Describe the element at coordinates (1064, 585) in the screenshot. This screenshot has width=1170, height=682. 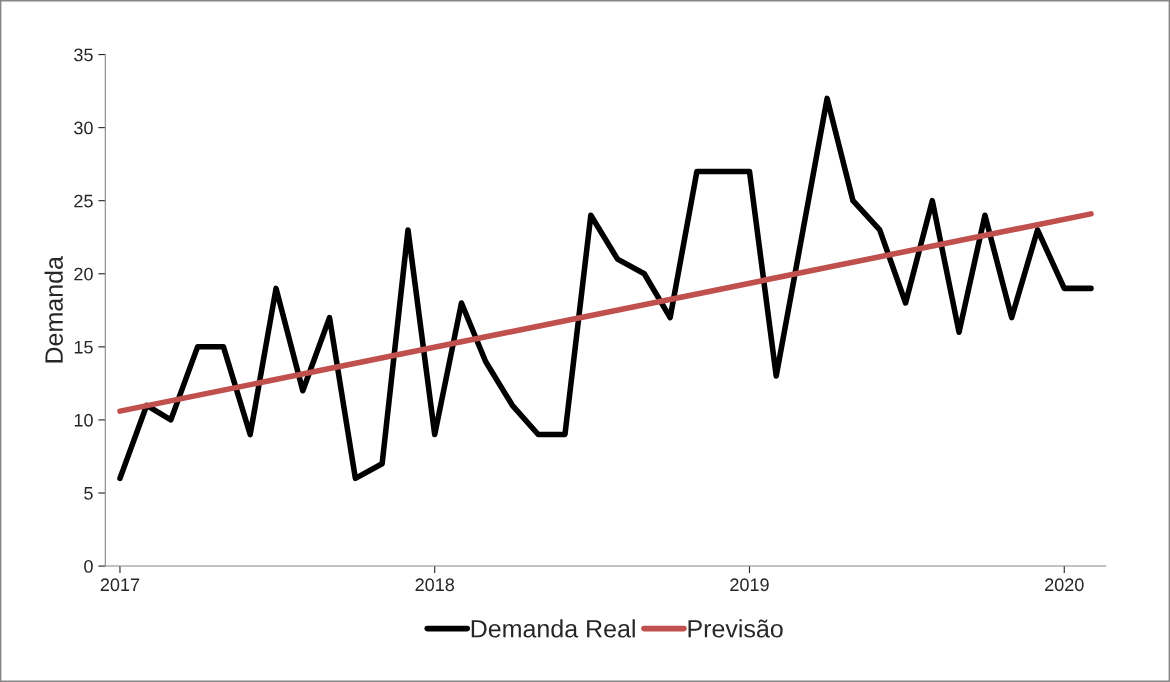
I see `x-tick-label: 2020` at that location.